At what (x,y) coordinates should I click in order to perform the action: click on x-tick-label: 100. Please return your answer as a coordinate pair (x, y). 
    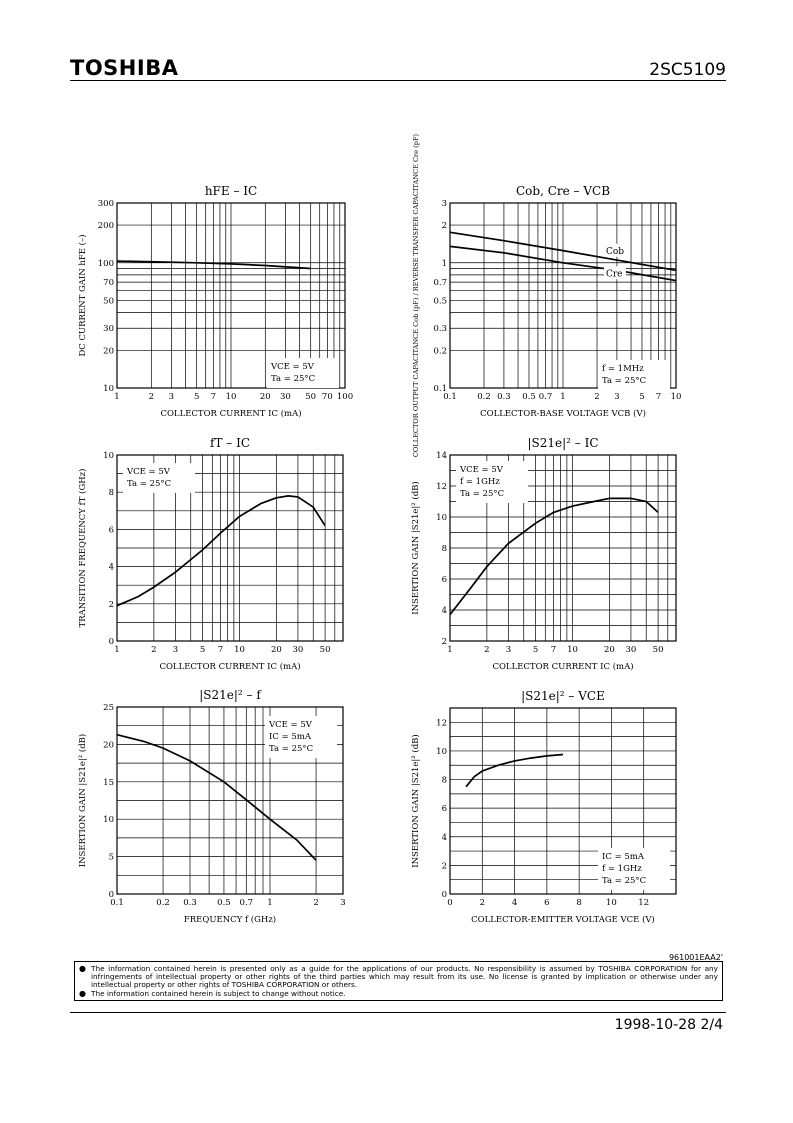
    Looking at the image, I should click on (345, 397).